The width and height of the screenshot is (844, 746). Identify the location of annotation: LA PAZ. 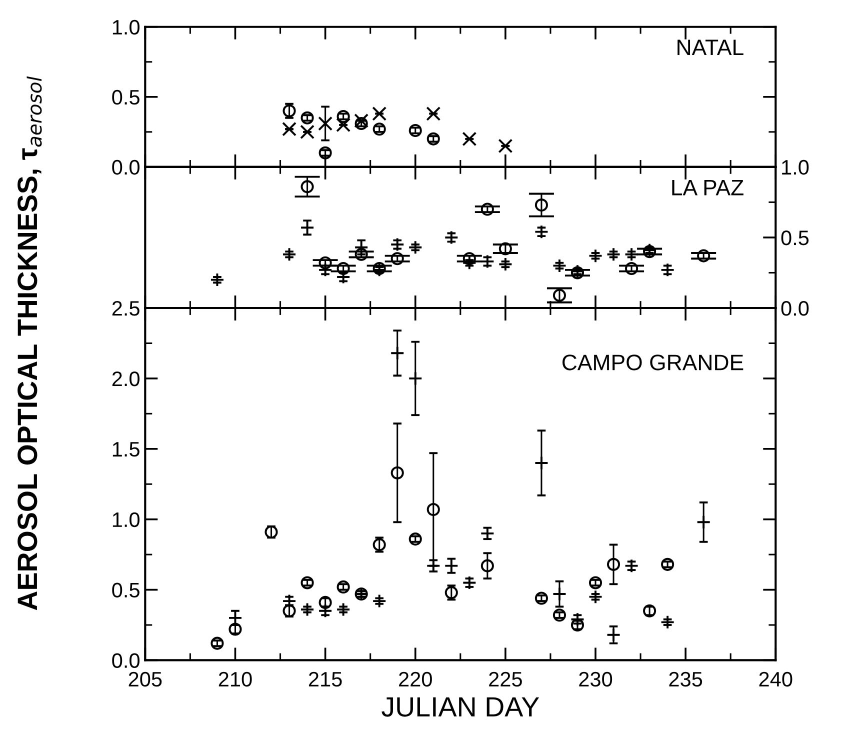
(708, 188).